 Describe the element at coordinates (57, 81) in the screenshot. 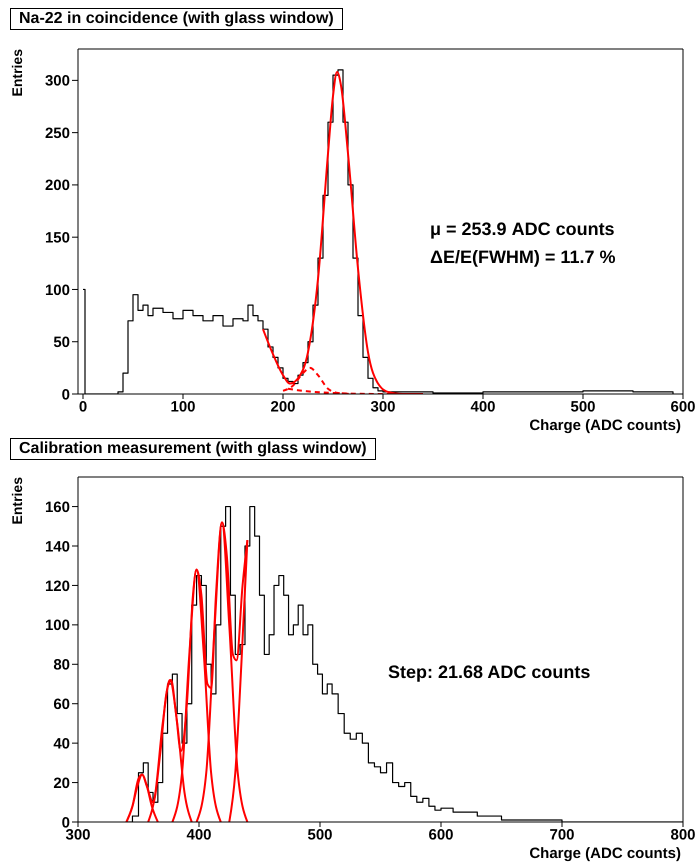

I see `y-tick-label: 300` at that location.